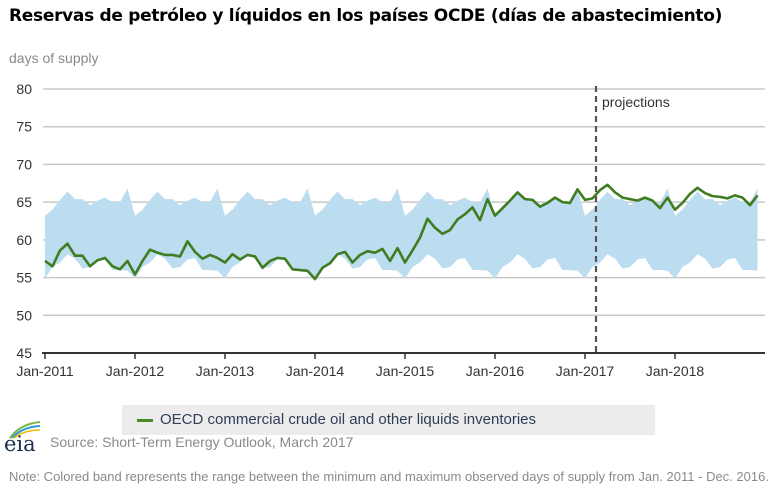 This screenshot has height=502, width=770. Describe the element at coordinates (405, 371) in the screenshot. I see `x-tick-label: Jan-2015` at that location.